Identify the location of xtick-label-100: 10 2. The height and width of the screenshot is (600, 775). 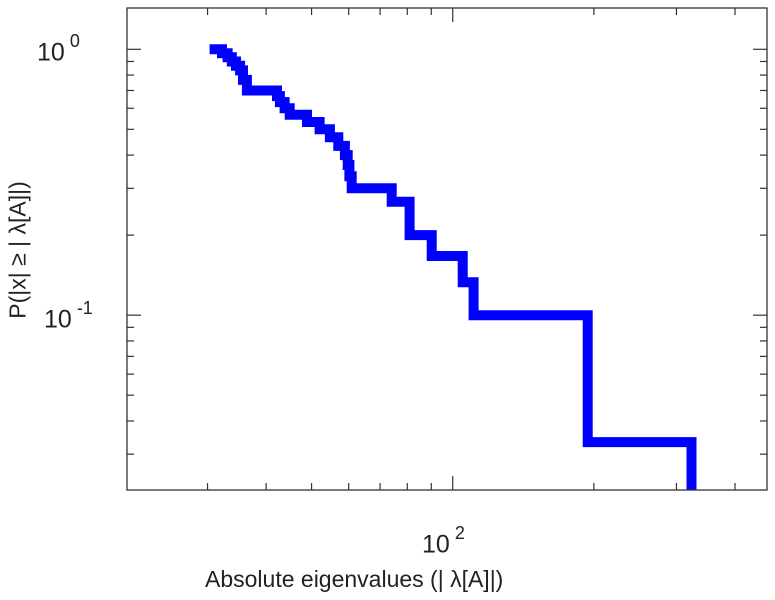
(443, 541).